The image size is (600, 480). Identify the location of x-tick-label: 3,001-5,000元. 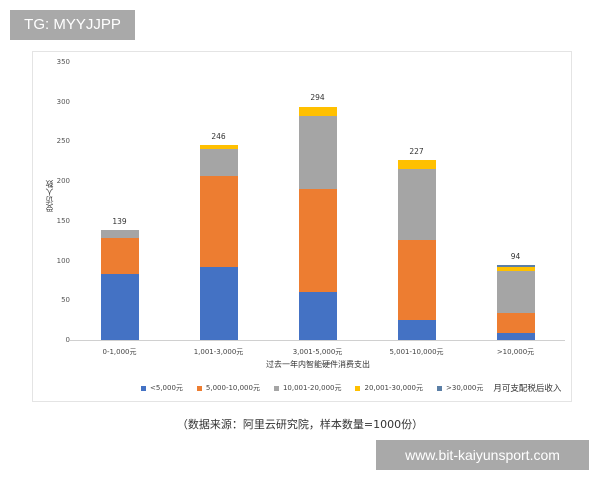
(317, 352).